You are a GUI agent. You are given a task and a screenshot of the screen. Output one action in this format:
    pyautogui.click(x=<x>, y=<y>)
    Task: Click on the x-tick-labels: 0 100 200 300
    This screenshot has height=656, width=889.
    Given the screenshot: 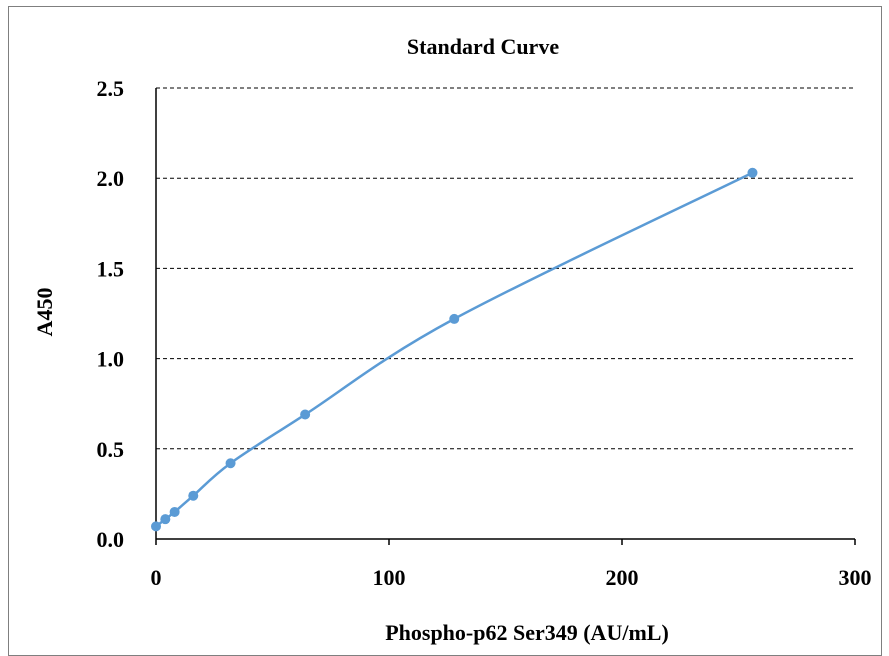 What is the action you would take?
    pyautogui.click(x=511, y=564)
    